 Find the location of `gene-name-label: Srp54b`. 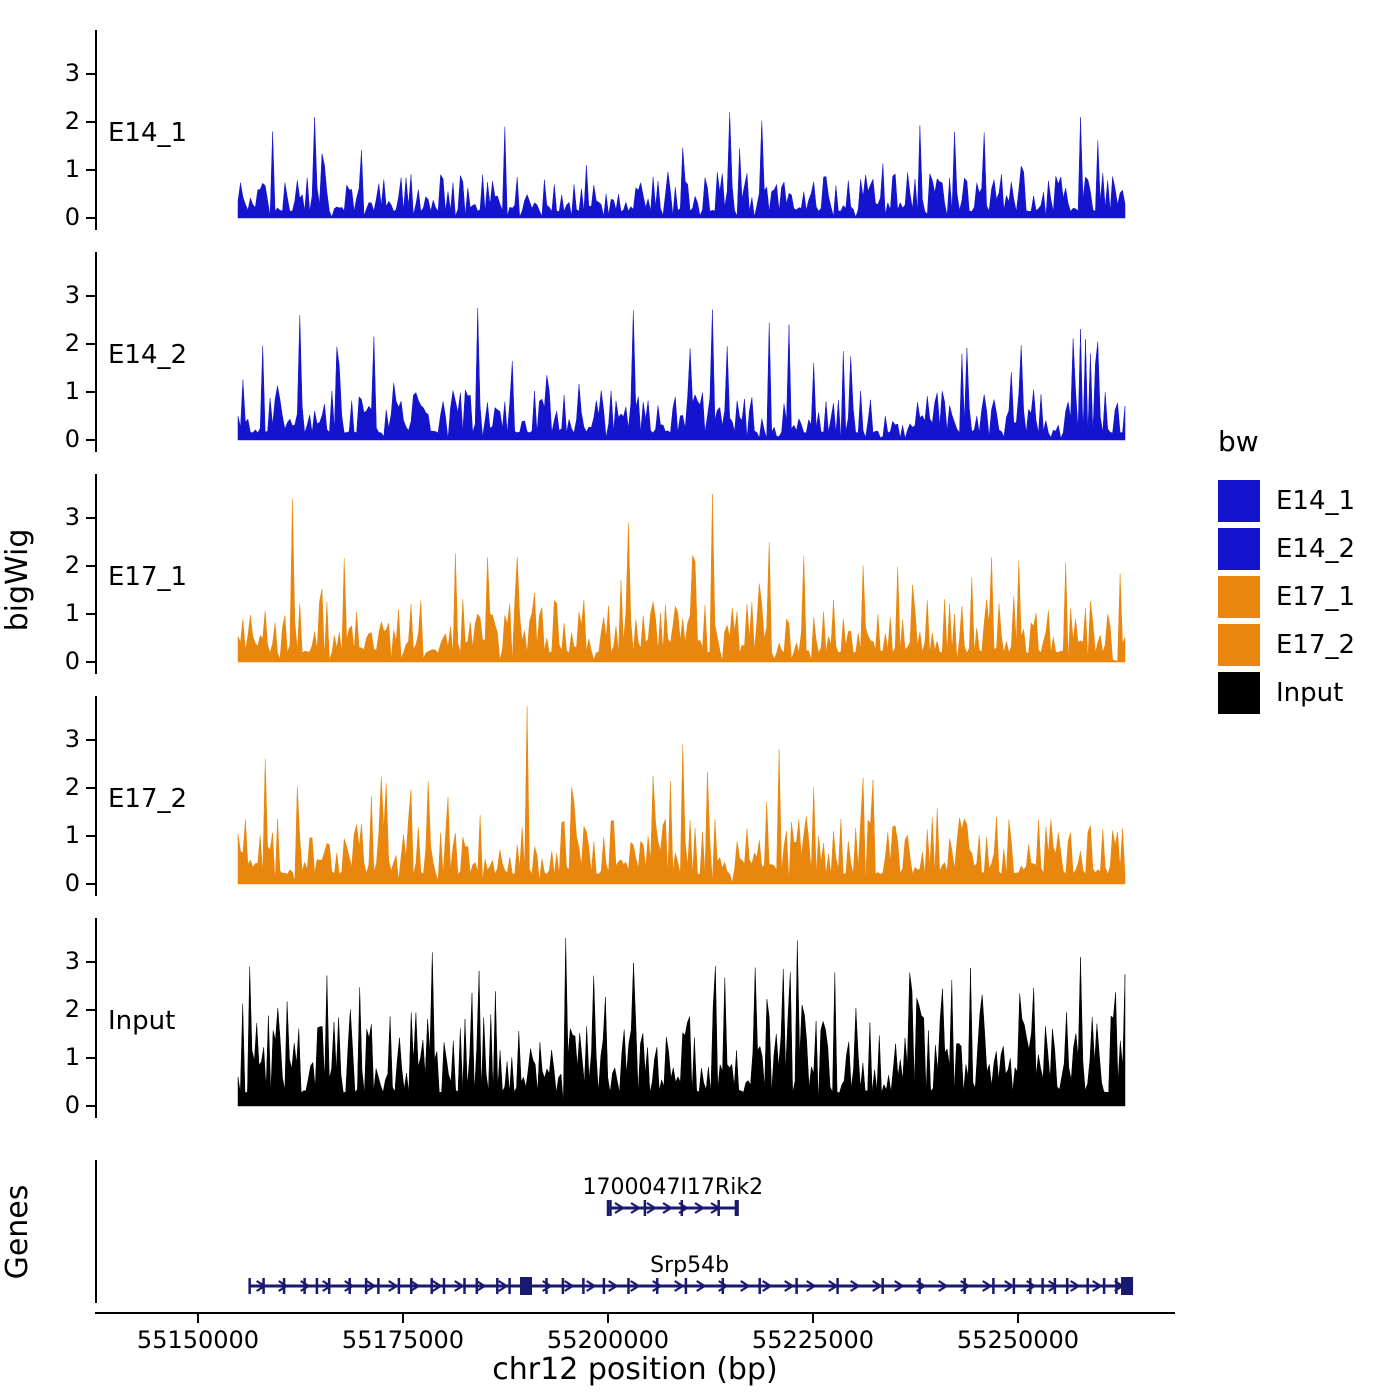

gene-name-label: Srp54b is located at coordinates (689, 1265).